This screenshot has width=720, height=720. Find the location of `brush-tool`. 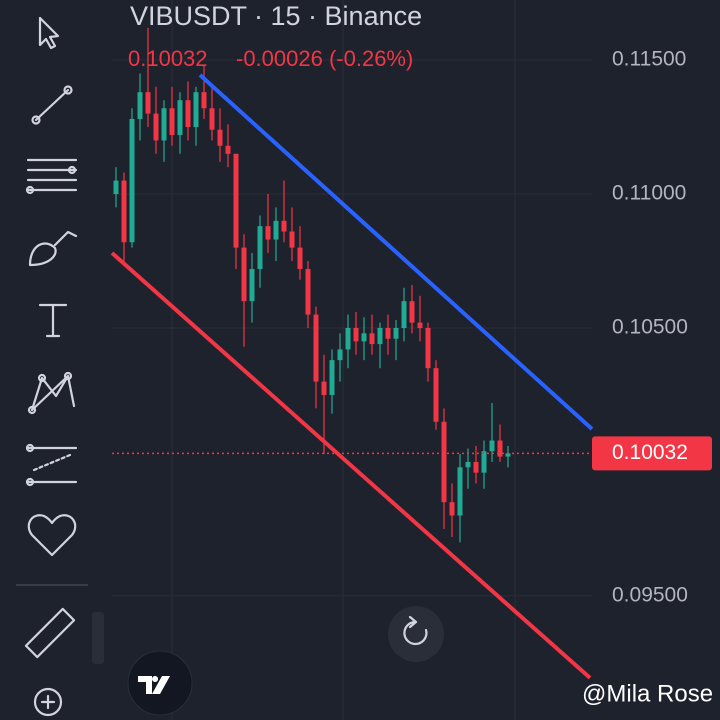

brush-tool is located at coordinates (53, 248).